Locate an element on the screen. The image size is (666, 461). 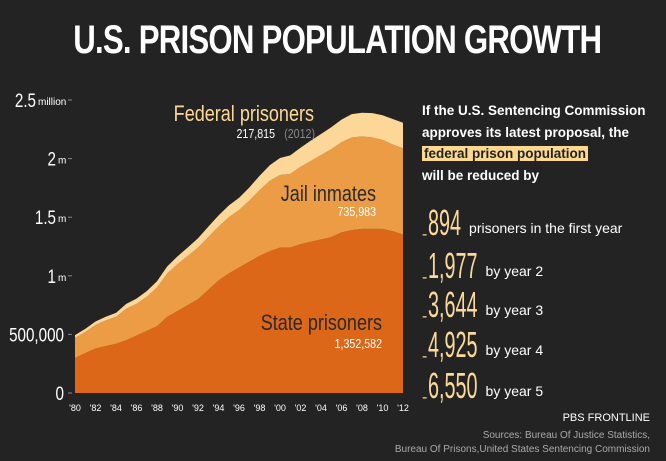
reduction-label: by year 4 is located at coordinates (514, 350).